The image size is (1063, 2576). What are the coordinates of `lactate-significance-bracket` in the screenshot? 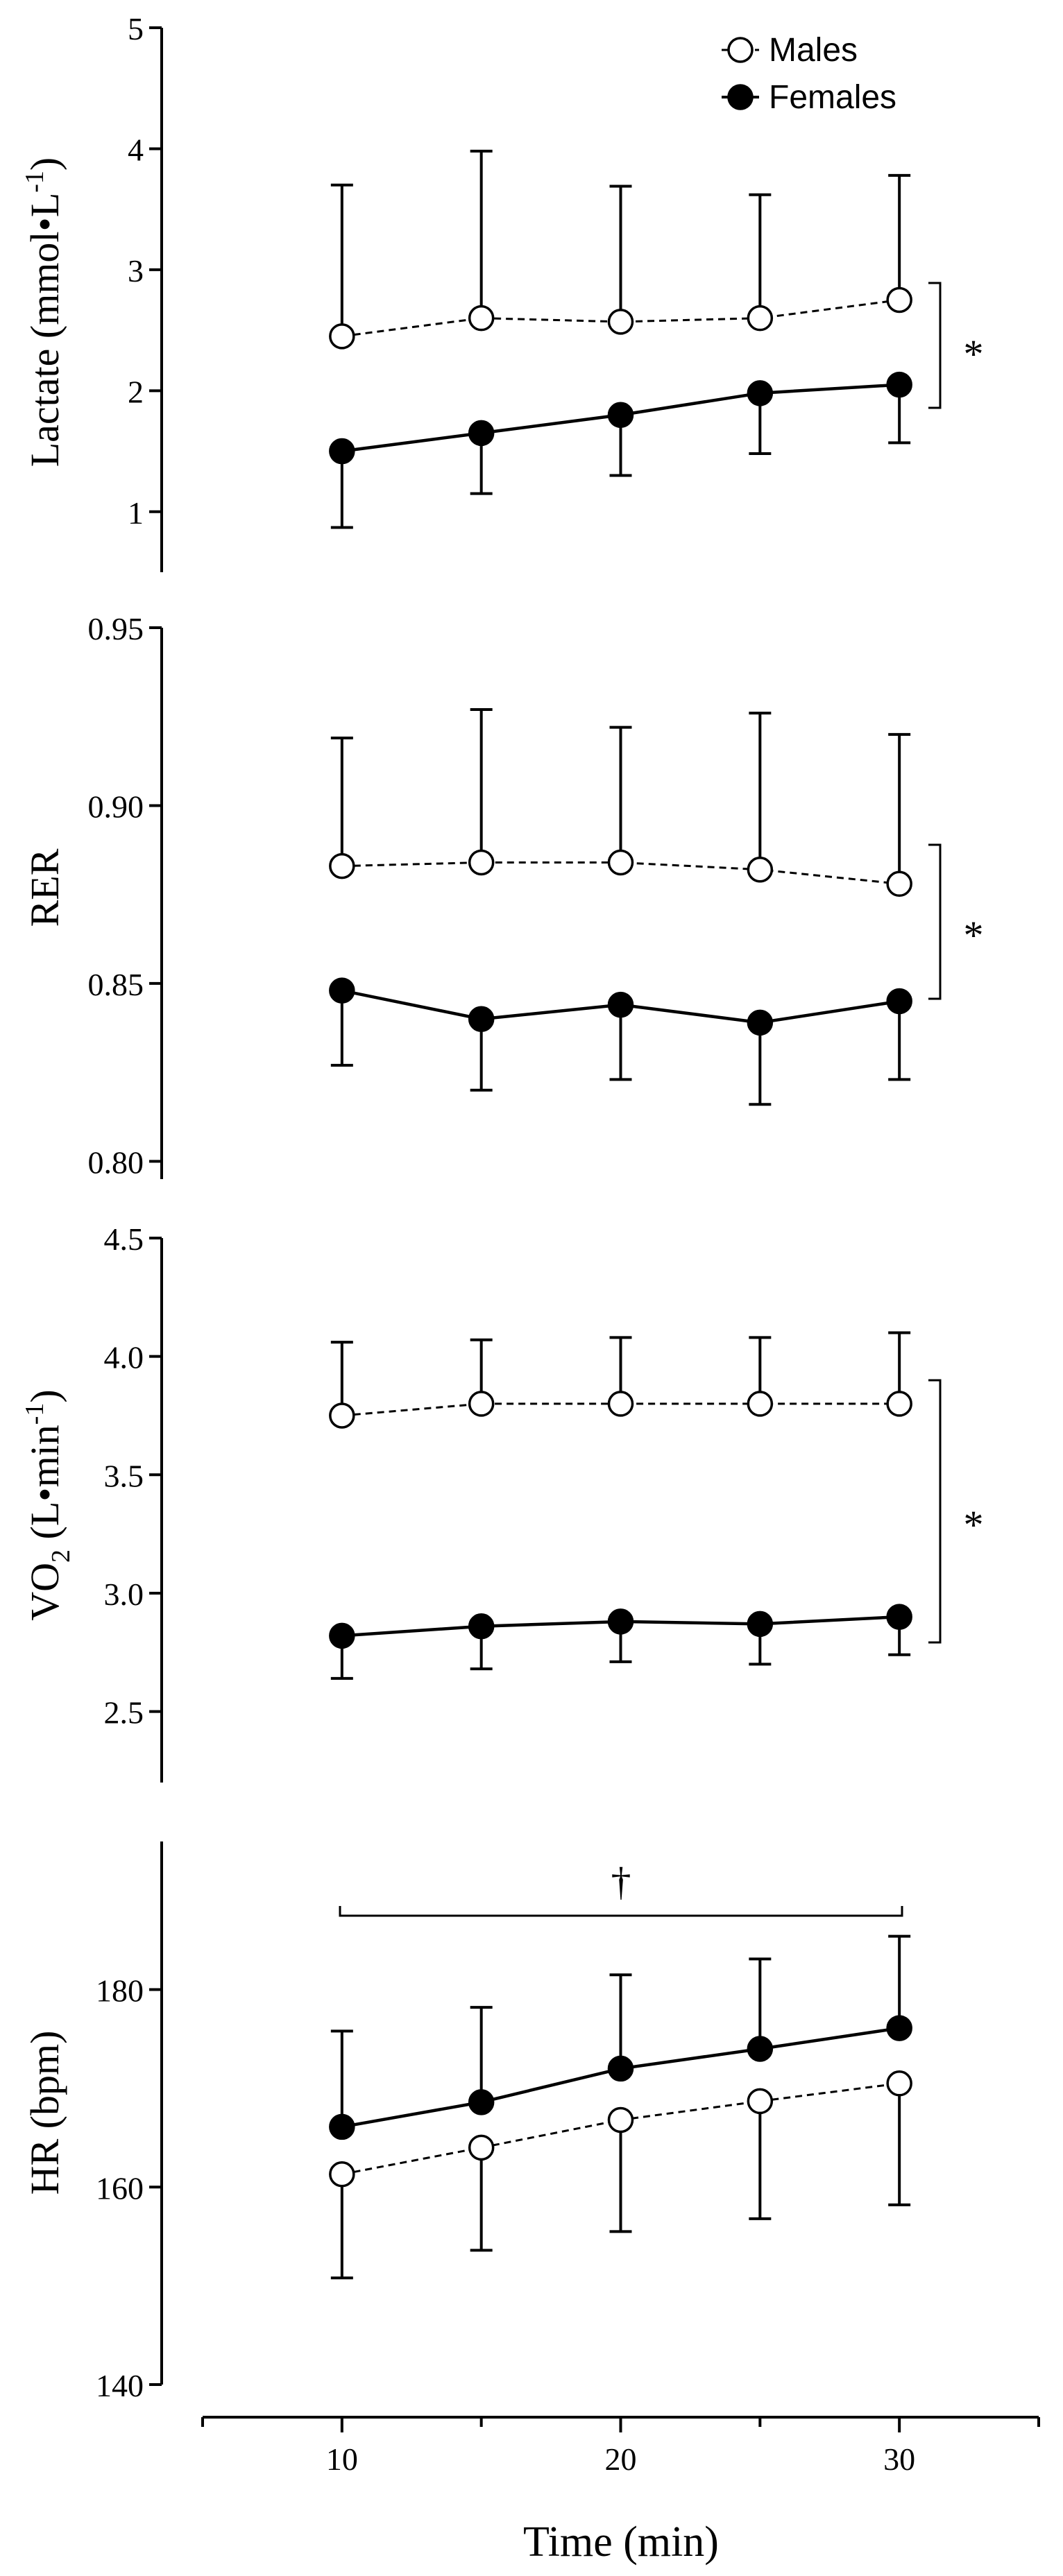 It's located at (935, 345).